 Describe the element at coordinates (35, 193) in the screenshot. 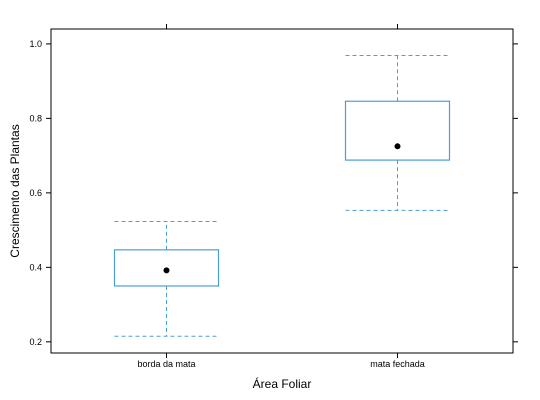

I see `y-tick-label: 0.6` at that location.